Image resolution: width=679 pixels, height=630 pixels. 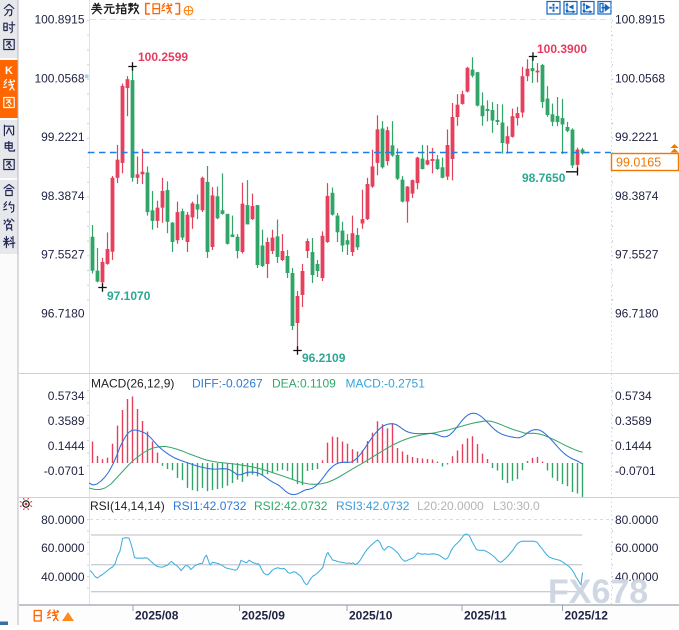 What do you see at coordinates (562, 49) in the screenshot?
I see `svg-text: 100.3900` at bounding box center [562, 49].